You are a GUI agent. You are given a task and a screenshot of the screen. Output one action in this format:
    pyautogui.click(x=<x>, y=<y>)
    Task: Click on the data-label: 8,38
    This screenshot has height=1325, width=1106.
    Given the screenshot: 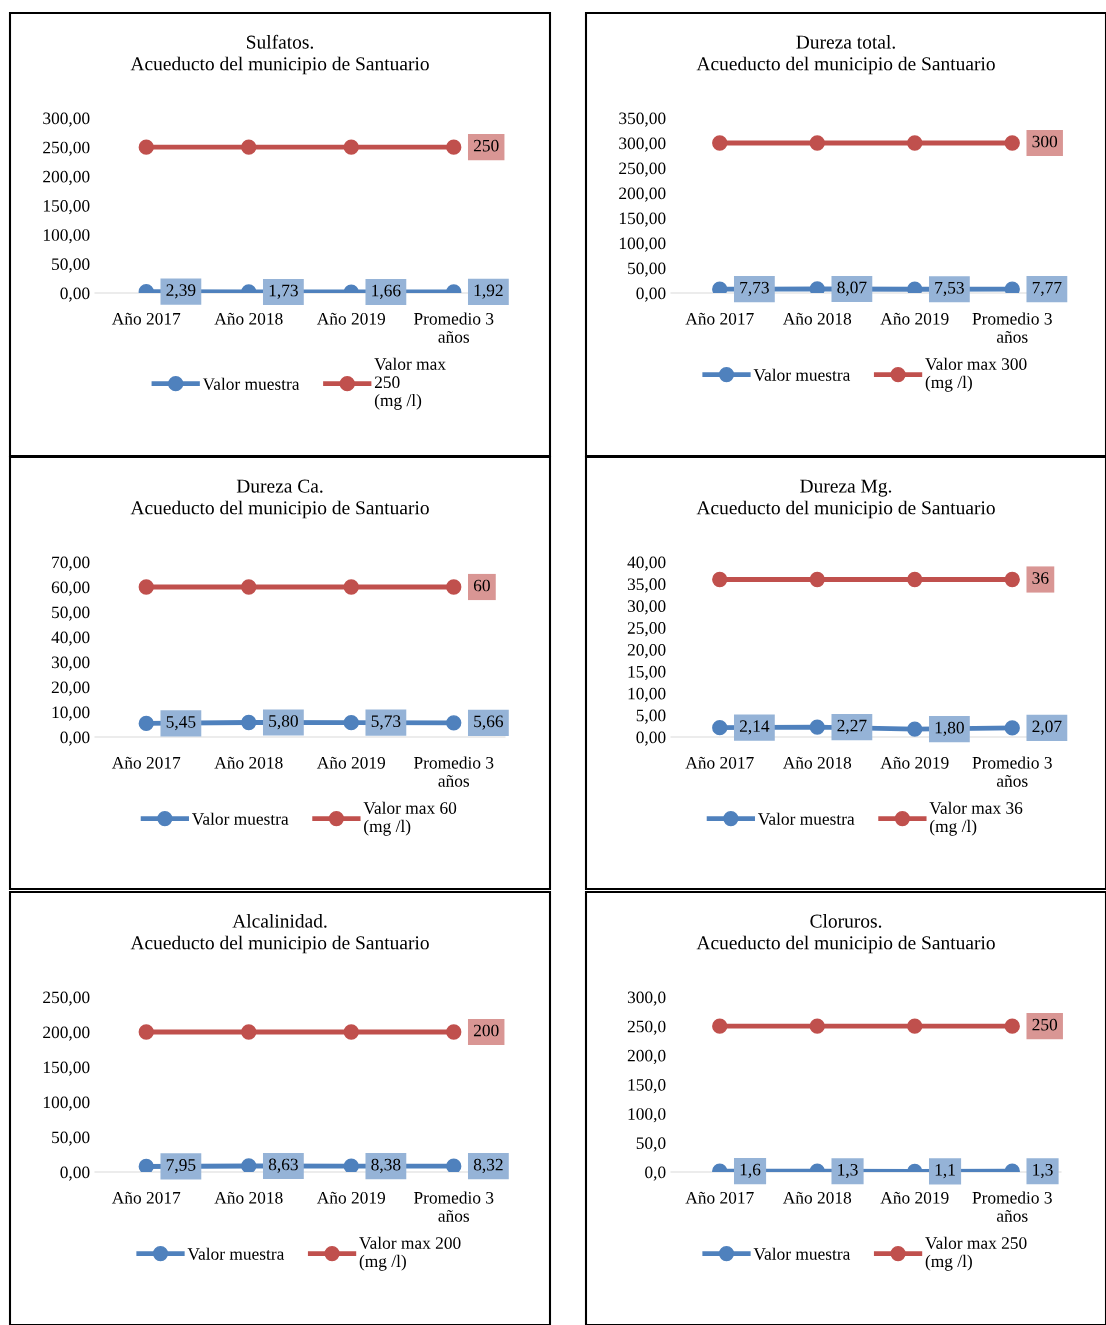 What is the action you would take?
    pyautogui.click(x=386, y=1165)
    